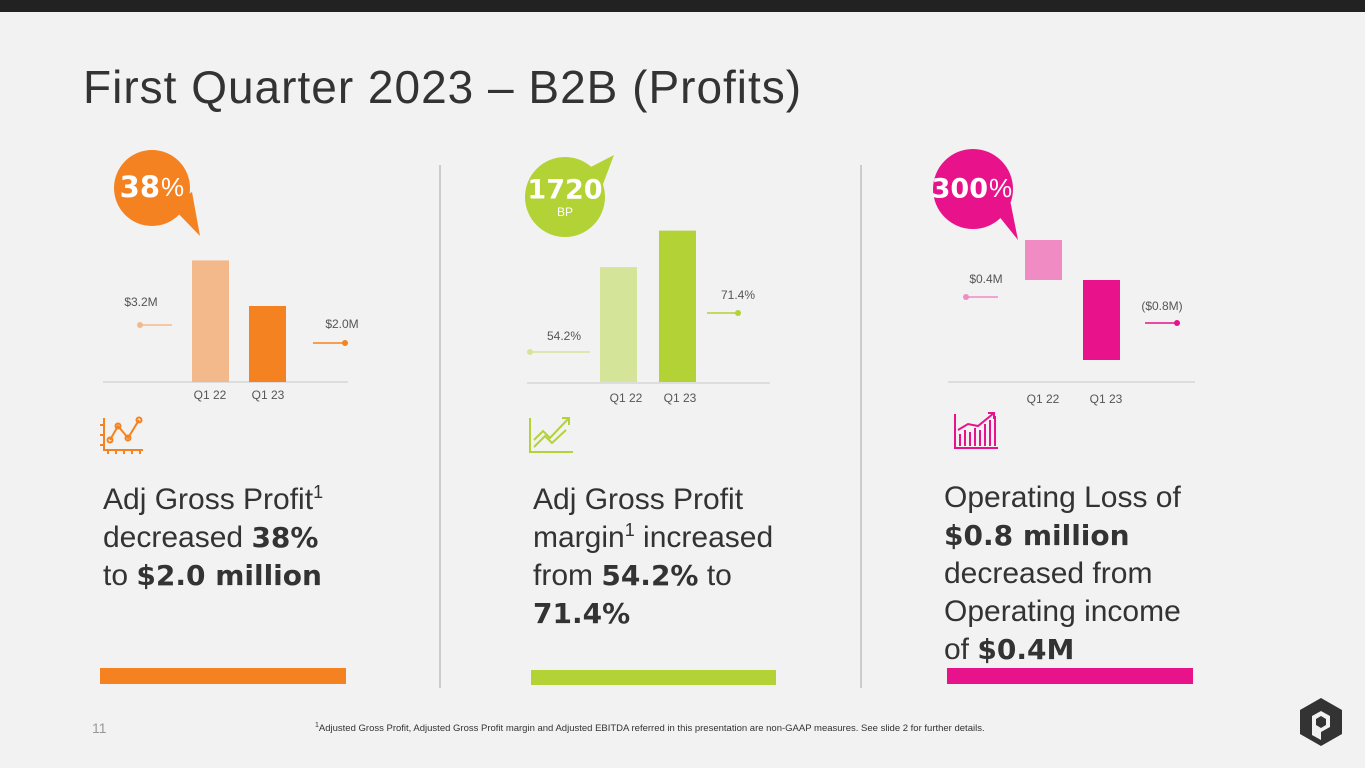  Describe the element at coordinates (1062, 497) in the screenshot. I see `text-run: Operating Loss of` at that location.